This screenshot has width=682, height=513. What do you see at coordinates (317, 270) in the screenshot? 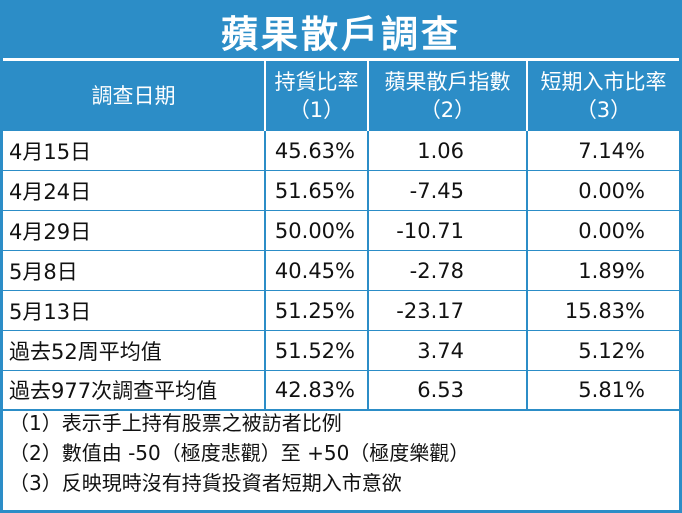
I see `cell-holding: 40.45%` at bounding box center [317, 270].